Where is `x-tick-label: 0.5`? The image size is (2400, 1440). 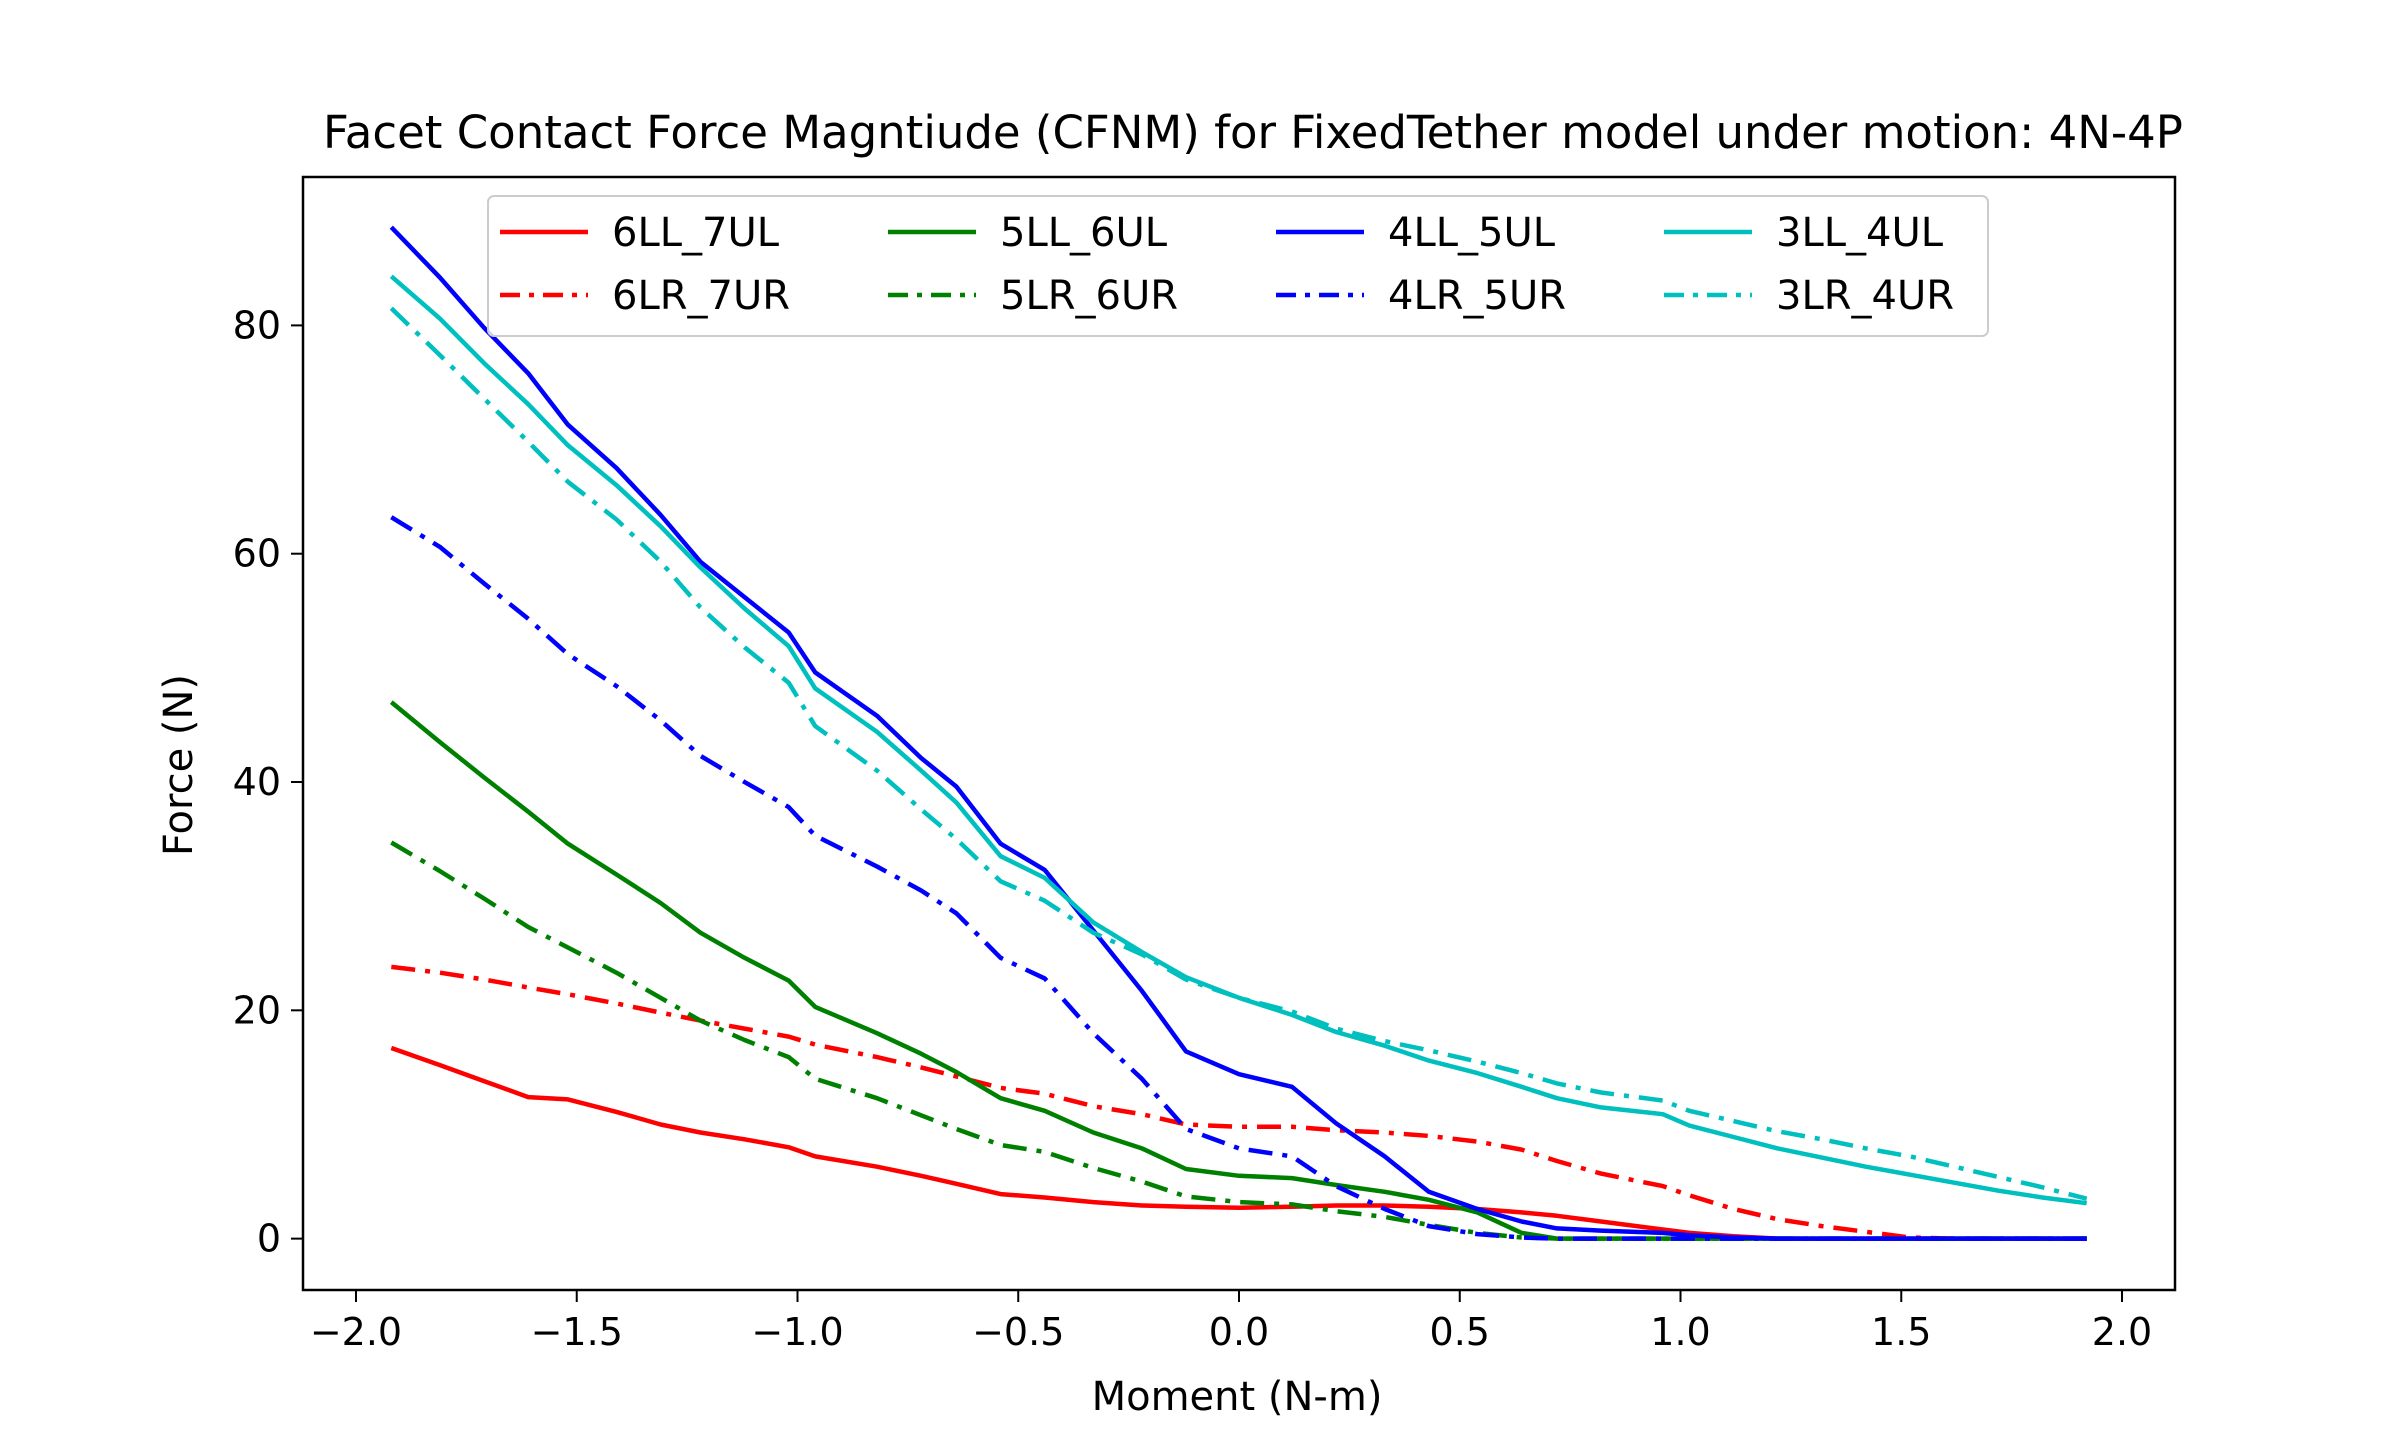 x-tick-label: 0.5 is located at coordinates (1460, 1332).